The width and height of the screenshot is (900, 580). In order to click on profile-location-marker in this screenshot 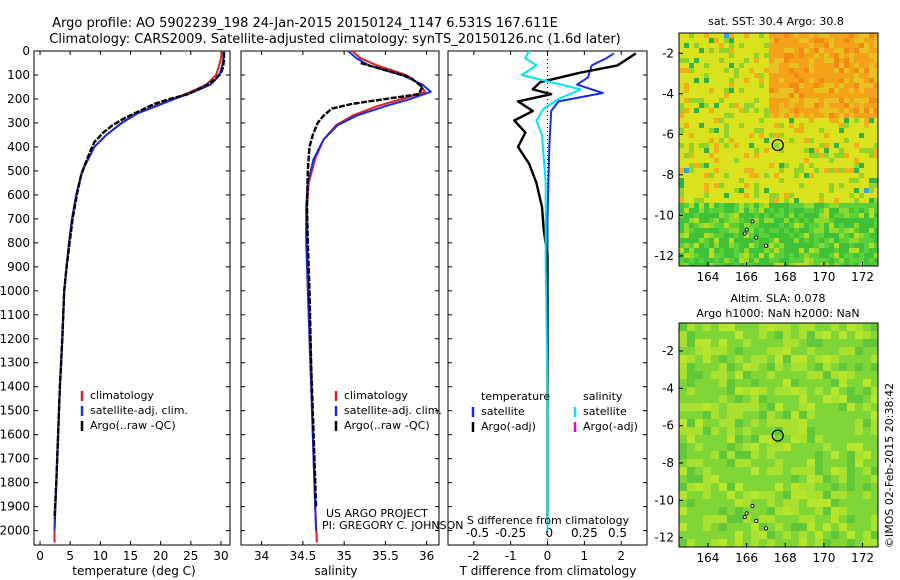, I will do `click(777, 435)`.